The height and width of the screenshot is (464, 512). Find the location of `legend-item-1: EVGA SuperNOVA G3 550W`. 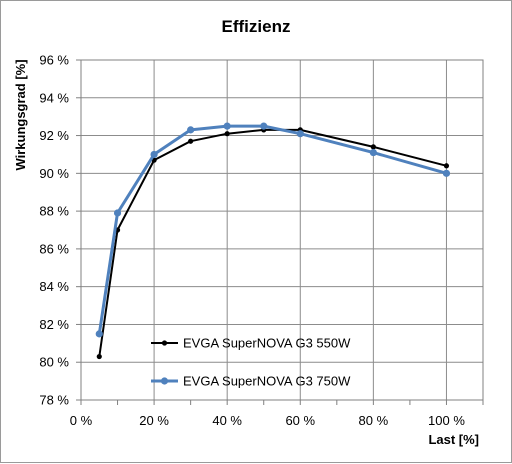

legend-item-1: EVGA SuperNOVA G3 550W is located at coordinates (251, 343).